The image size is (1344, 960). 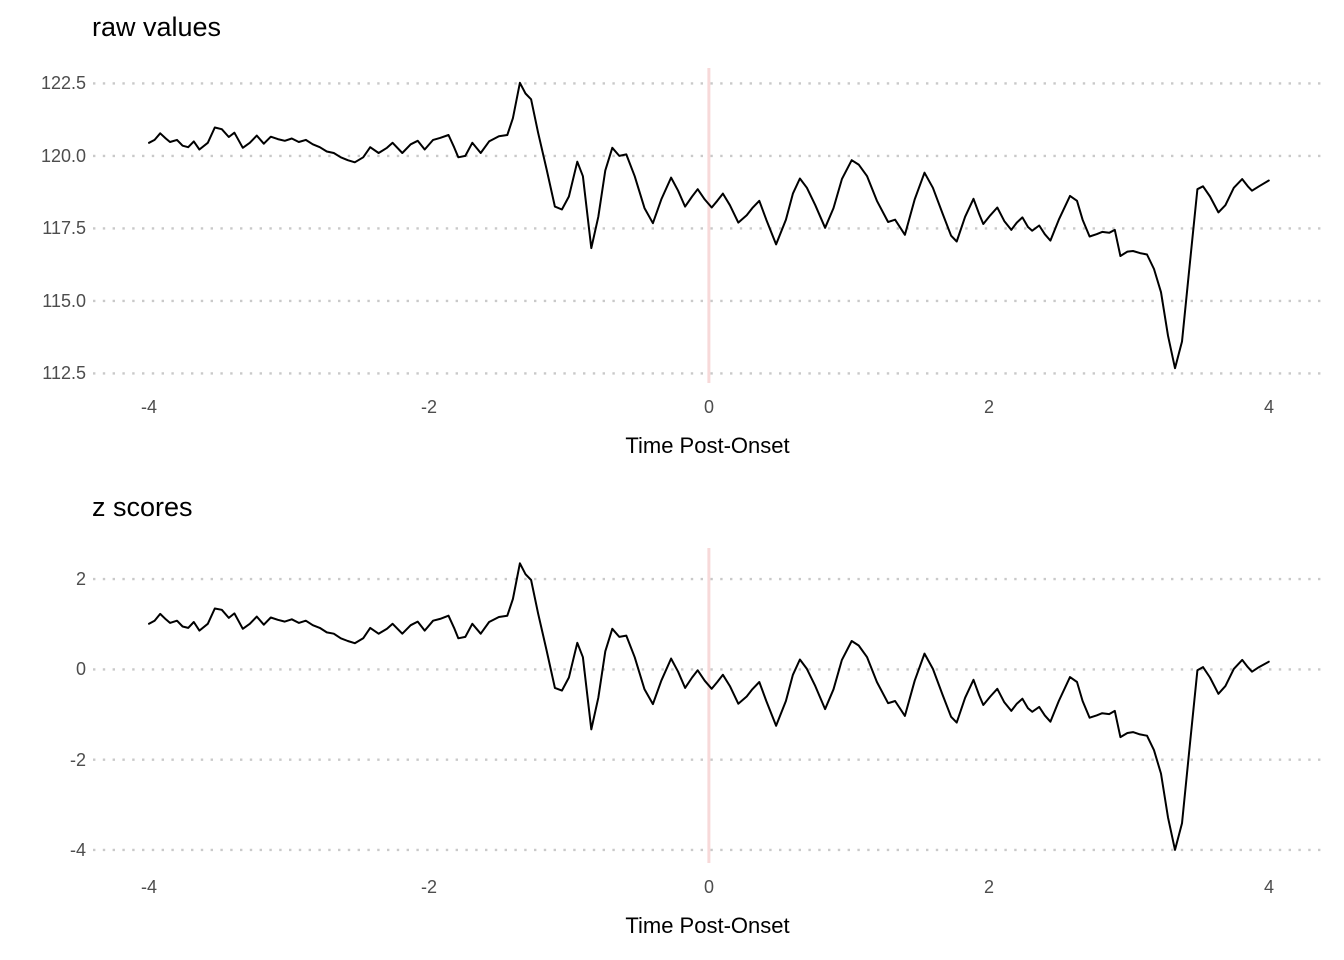 What do you see at coordinates (63, 156) in the screenshot?
I see `y-tick-label: 120.0` at bounding box center [63, 156].